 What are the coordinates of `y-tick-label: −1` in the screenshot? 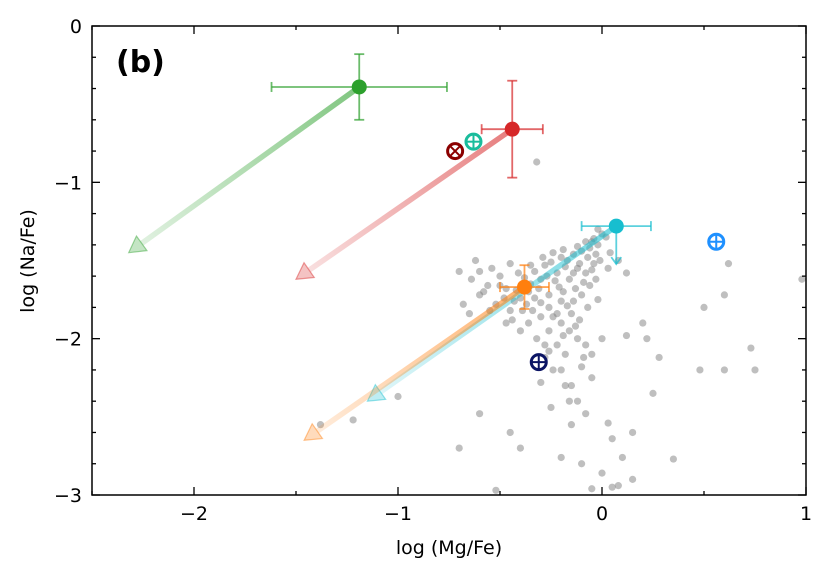 It's located at (68, 183).